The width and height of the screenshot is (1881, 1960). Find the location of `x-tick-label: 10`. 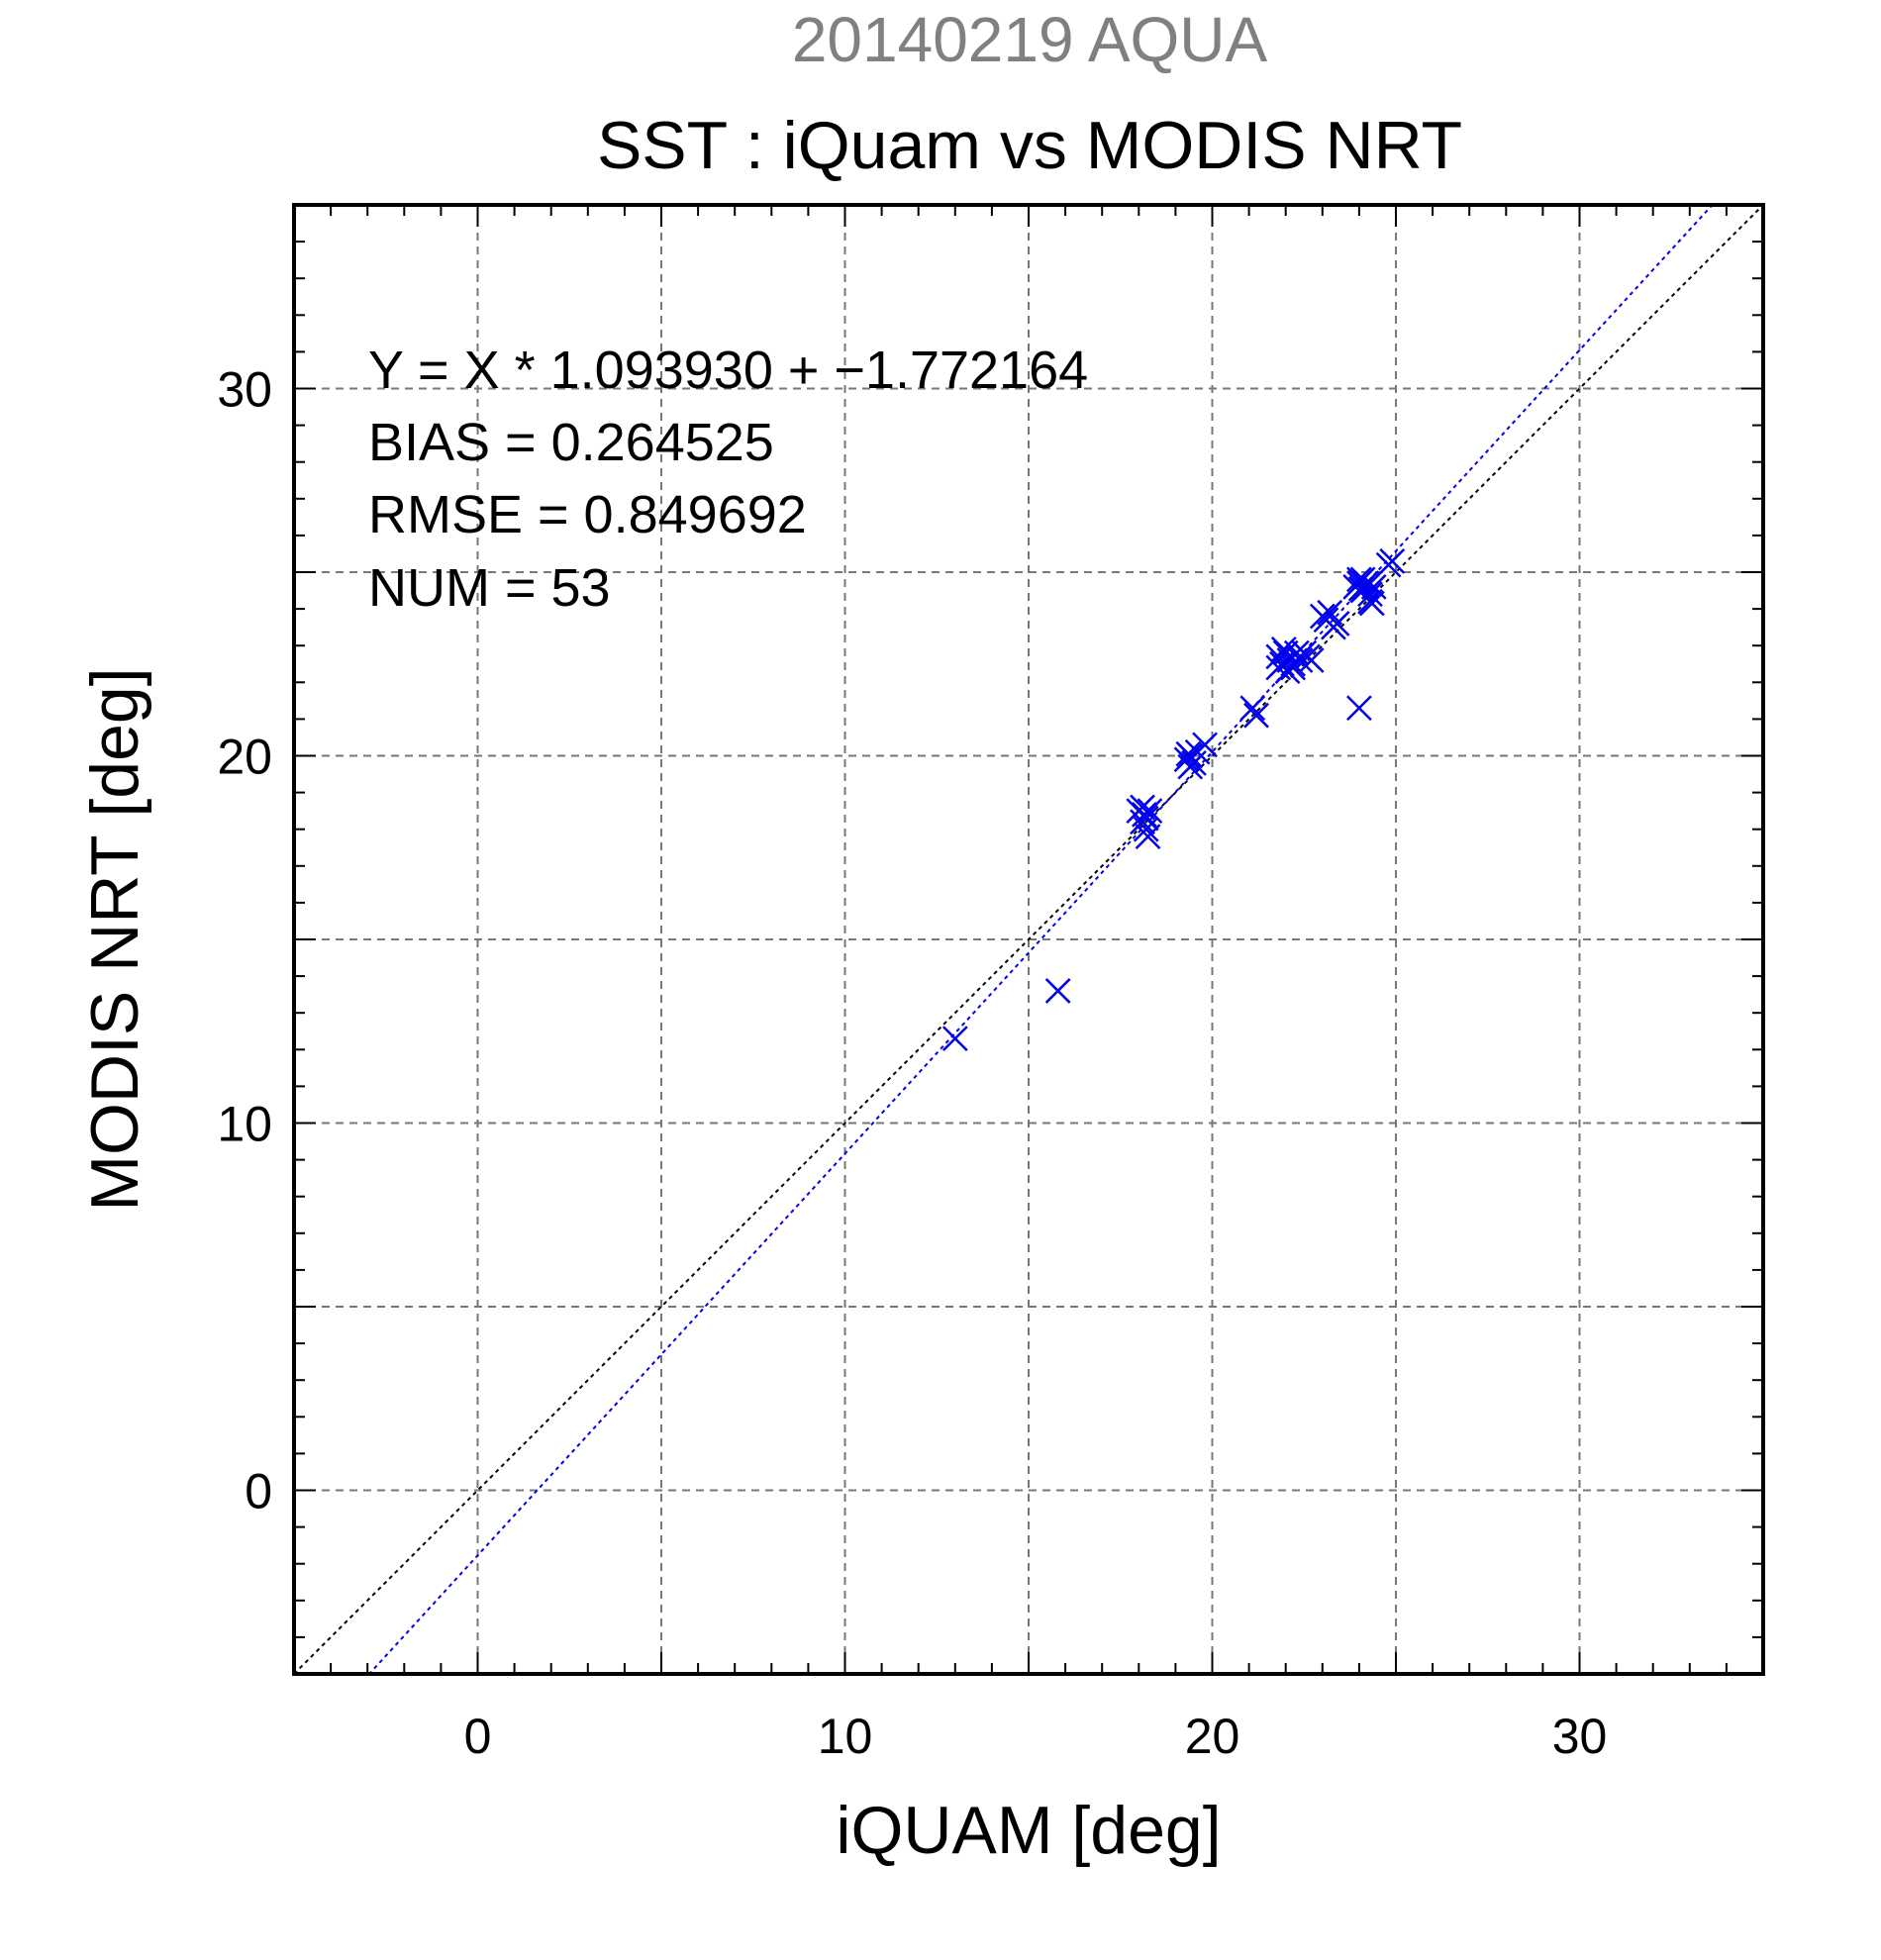

x-tick-label: 10 is located at coordinates (845, 1736).